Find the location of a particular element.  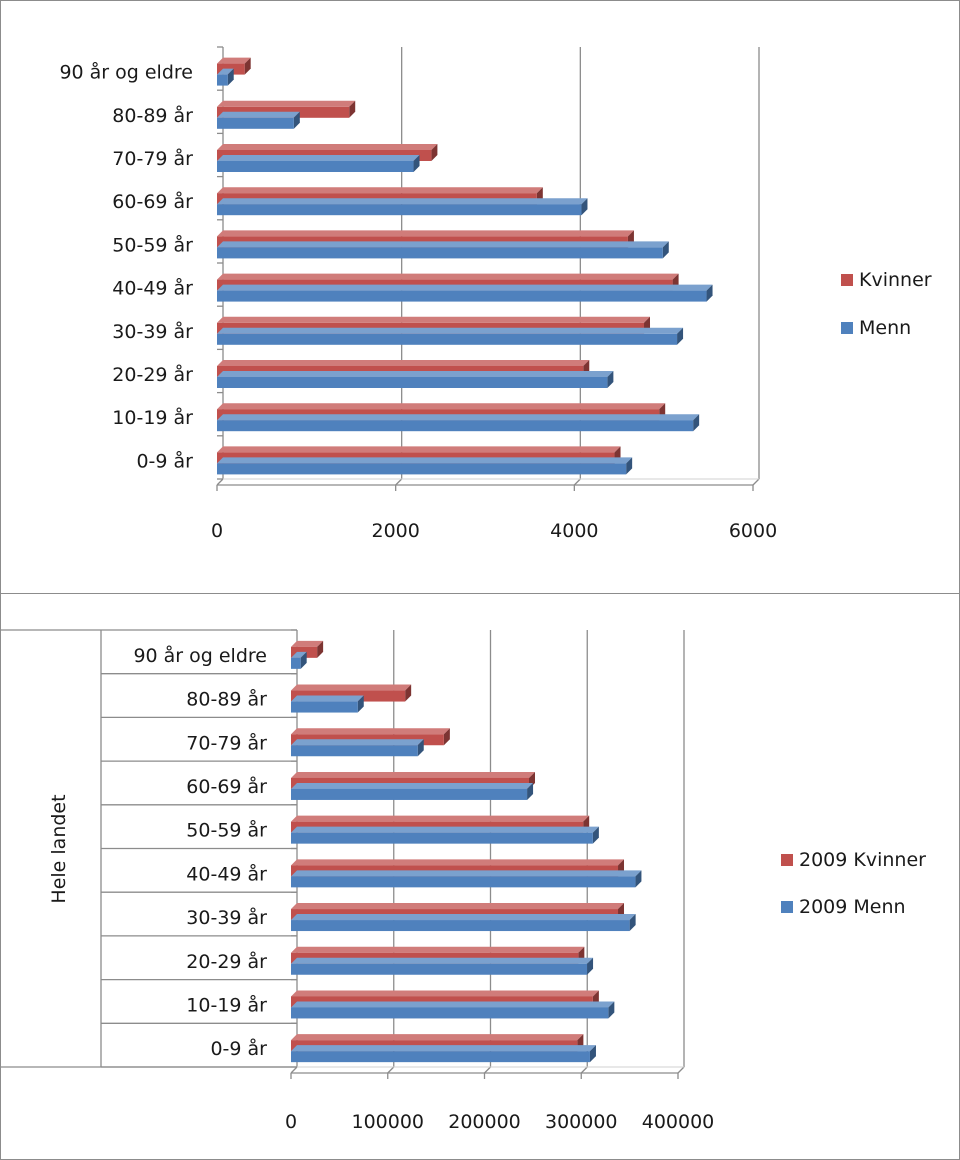

axis-corner is located at coordinates (220, 482).